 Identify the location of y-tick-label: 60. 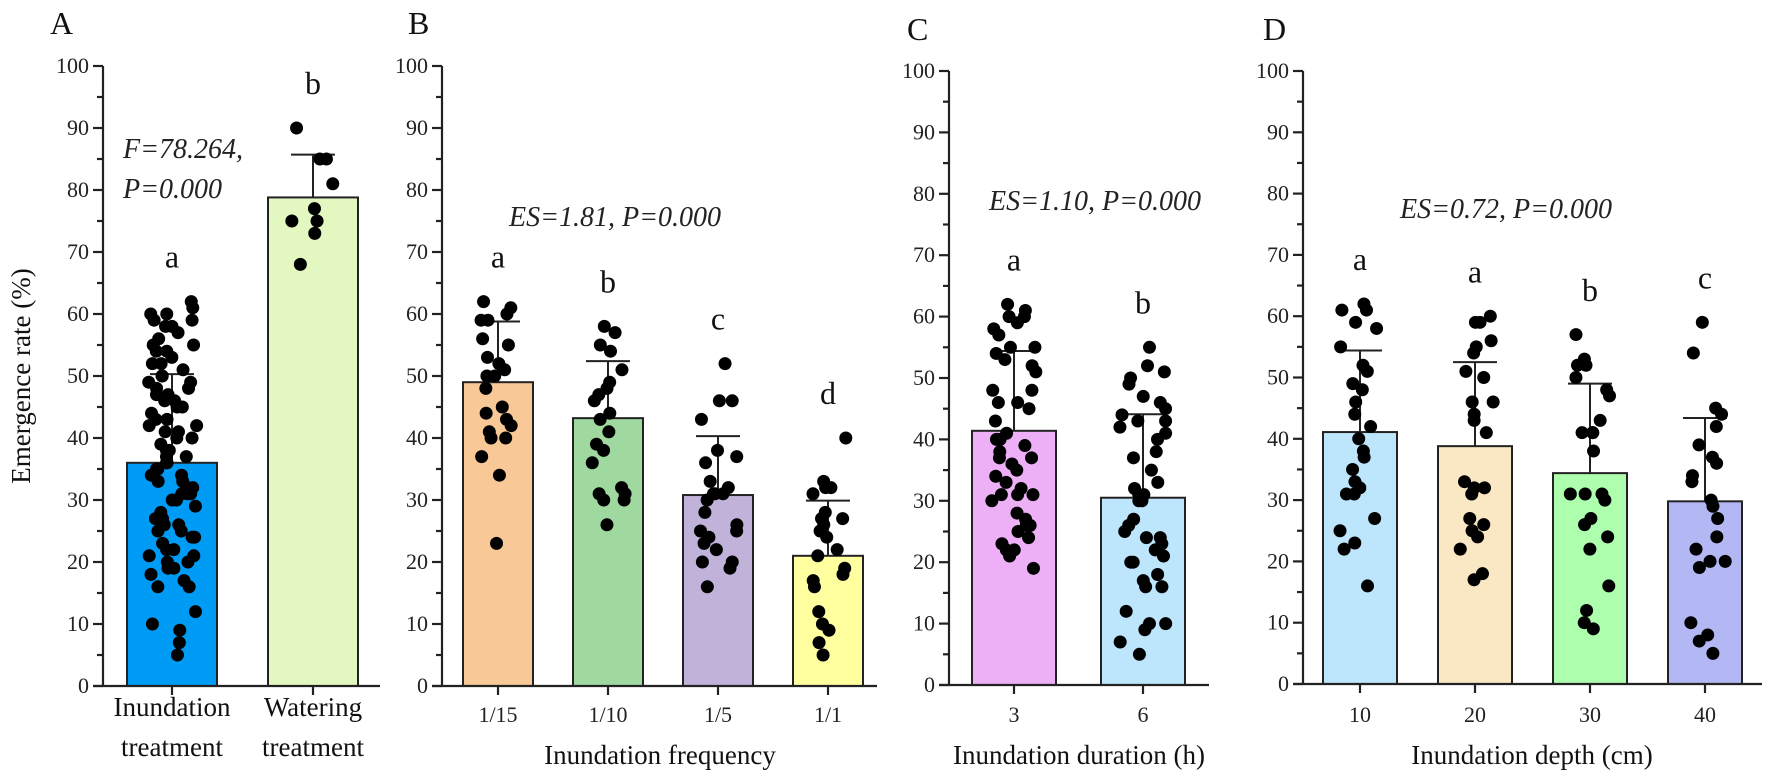
(78, 313).